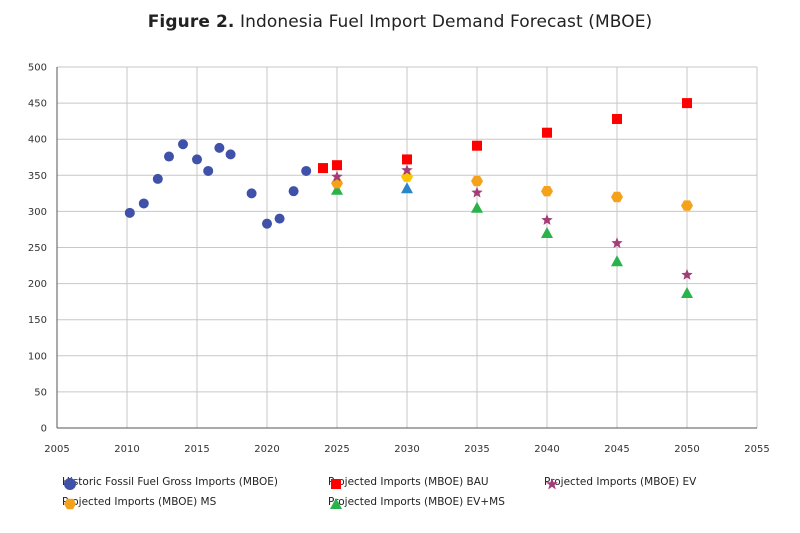  I want to click on legend-item-evms: Projected Imports (MBOE) EV+MS, so click(416, 502).